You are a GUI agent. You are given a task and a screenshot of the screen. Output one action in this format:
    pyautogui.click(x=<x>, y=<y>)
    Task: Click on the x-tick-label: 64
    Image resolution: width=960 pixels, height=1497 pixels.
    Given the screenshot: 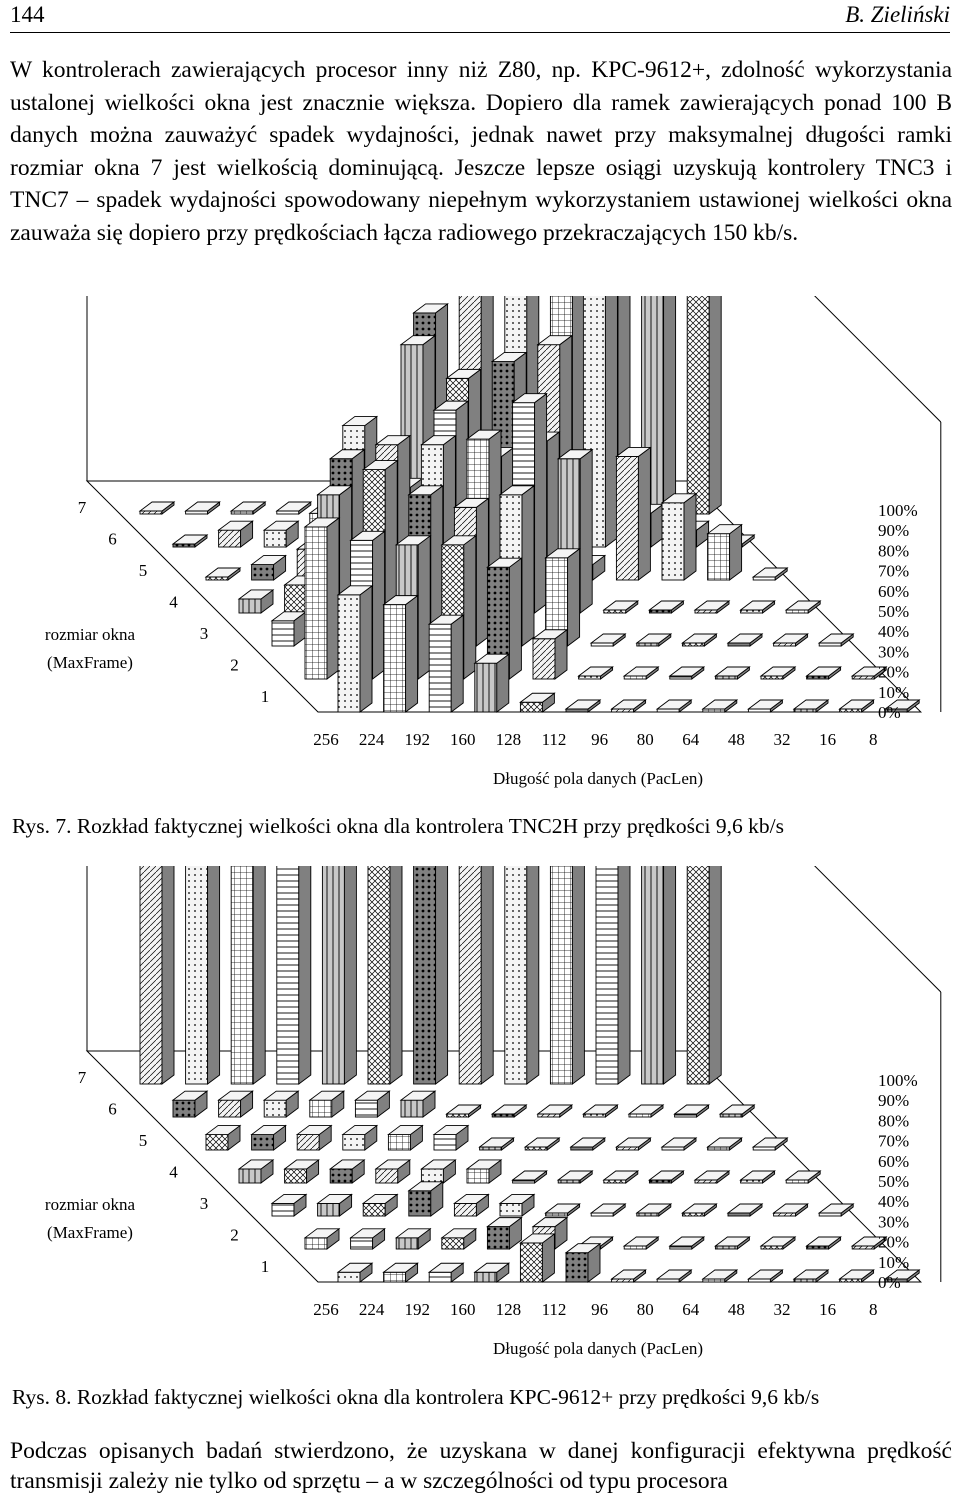 What is the action you would take?
    pyautogui.click(x=691, y=739)
    